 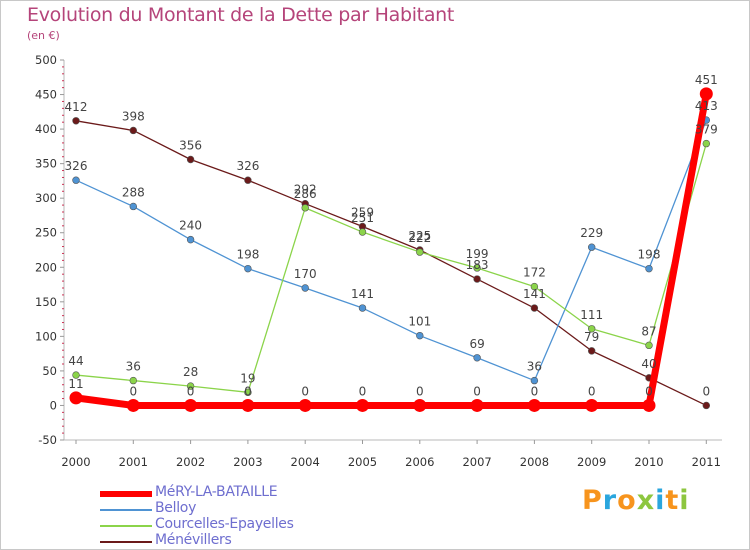 What do you see at coordinates (591, 315) in the screenshot?
I see `data-label: 111` at bounding box center [591, 315].